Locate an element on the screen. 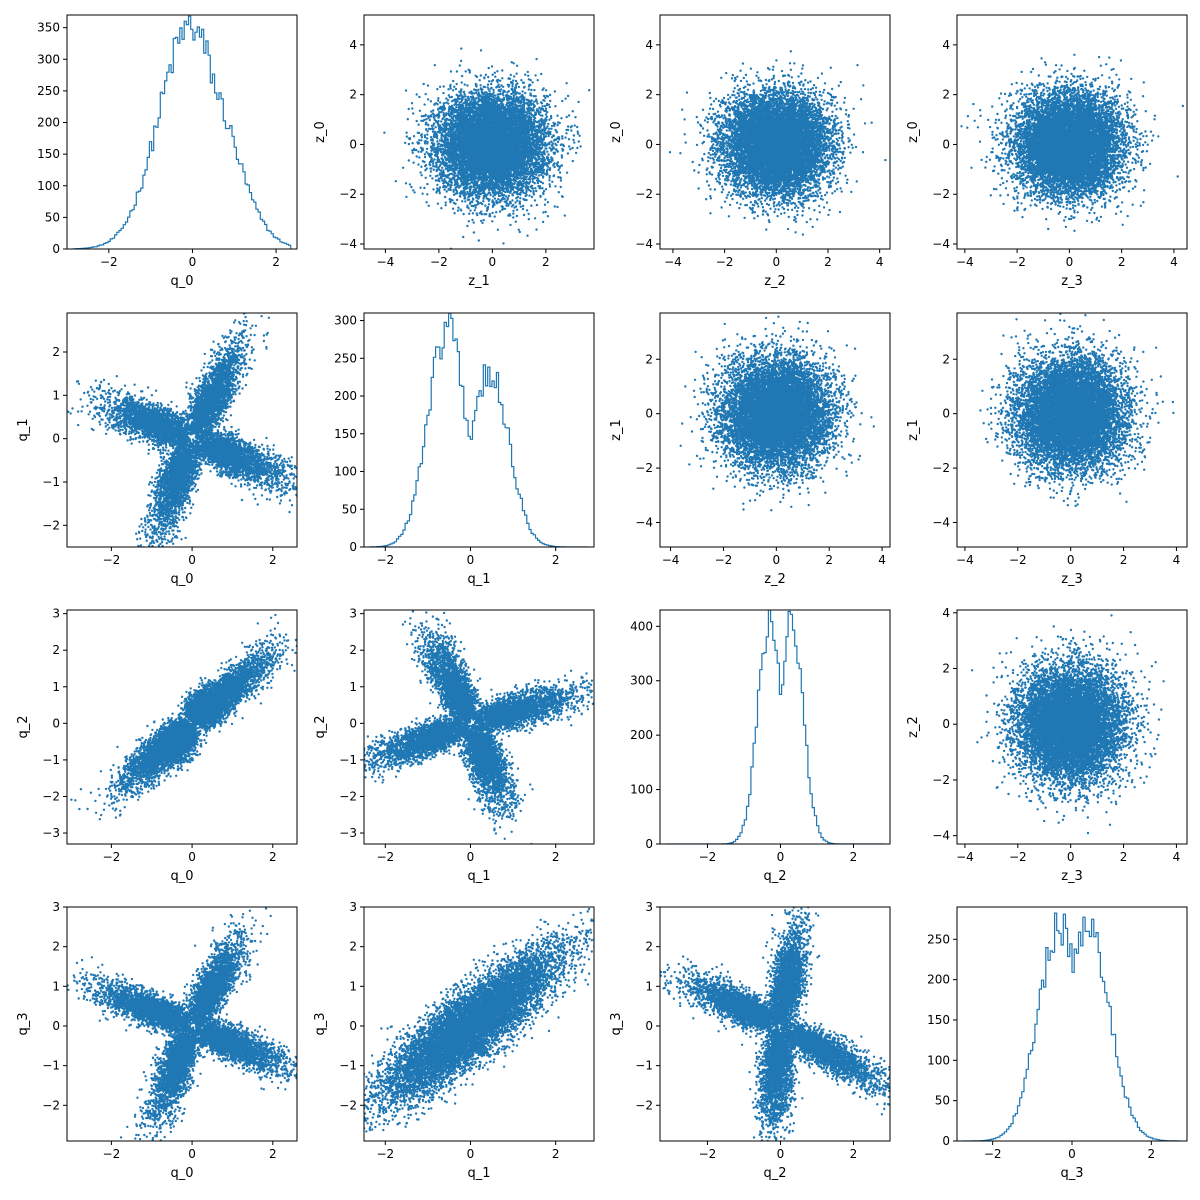  panel-r3-c0-y-tick-label: −1 is located at coordinates (51, 1066).